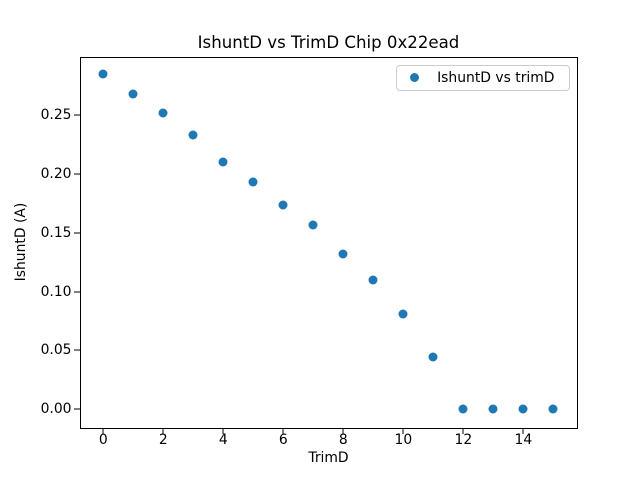 This screenshot has width=640, height=480. What do you see at coordinates (463, 439) in the screenshot?
I see `x-tick-label: 12` at bounding box center [463, 439].